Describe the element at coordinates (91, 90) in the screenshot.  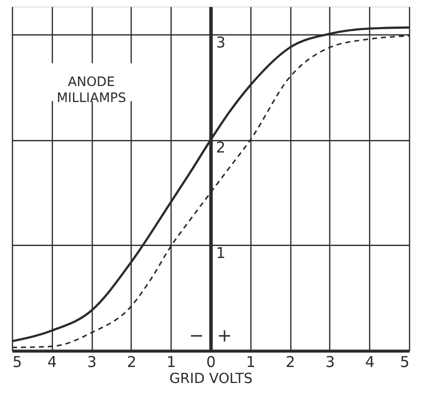
I see `y-axis-title: ANODE MILLIAMPS` at that location.